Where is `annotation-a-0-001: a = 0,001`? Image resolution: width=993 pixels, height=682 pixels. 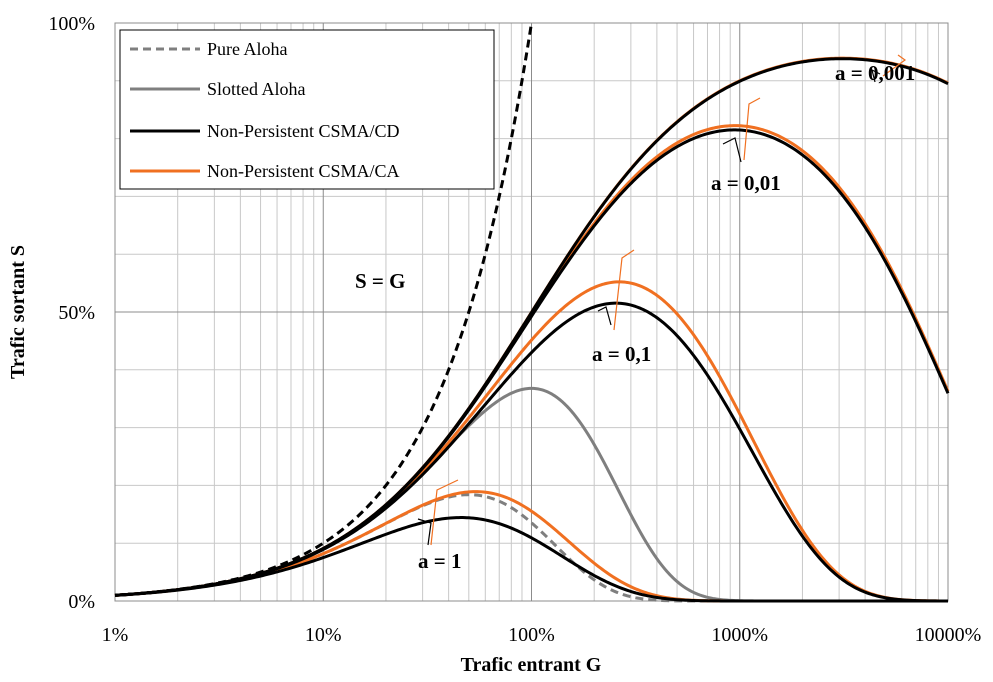
annotation-a-0-001: a = 0,001 is located at coordinates (875, 73).